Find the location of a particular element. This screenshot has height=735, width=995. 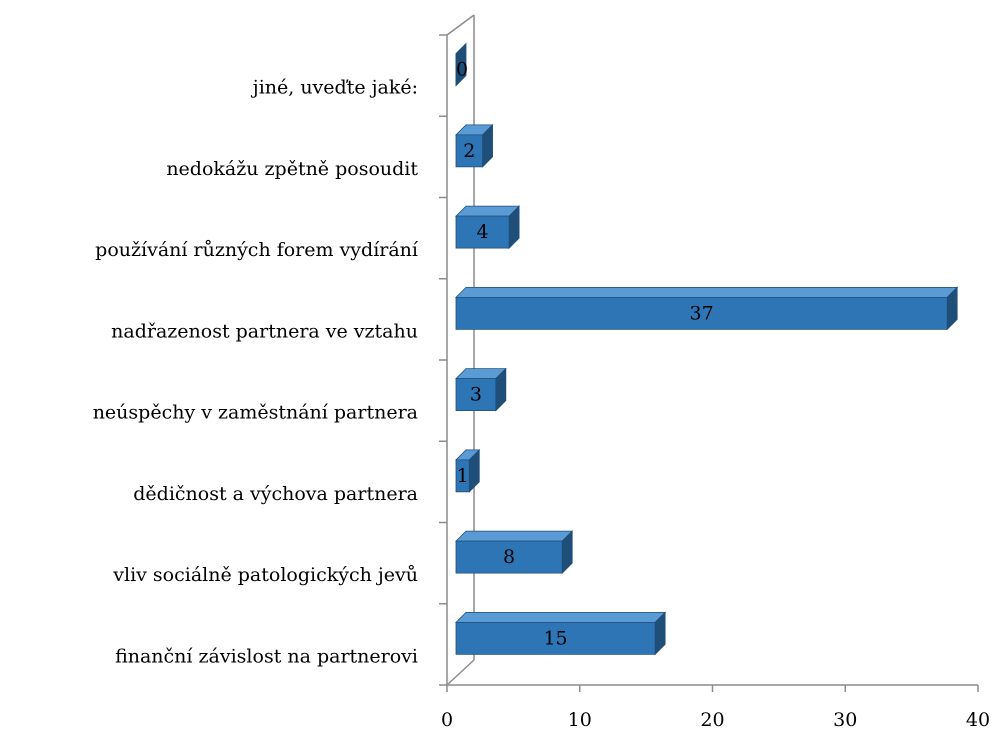

floor-edge is located at coordinates (460, 672).